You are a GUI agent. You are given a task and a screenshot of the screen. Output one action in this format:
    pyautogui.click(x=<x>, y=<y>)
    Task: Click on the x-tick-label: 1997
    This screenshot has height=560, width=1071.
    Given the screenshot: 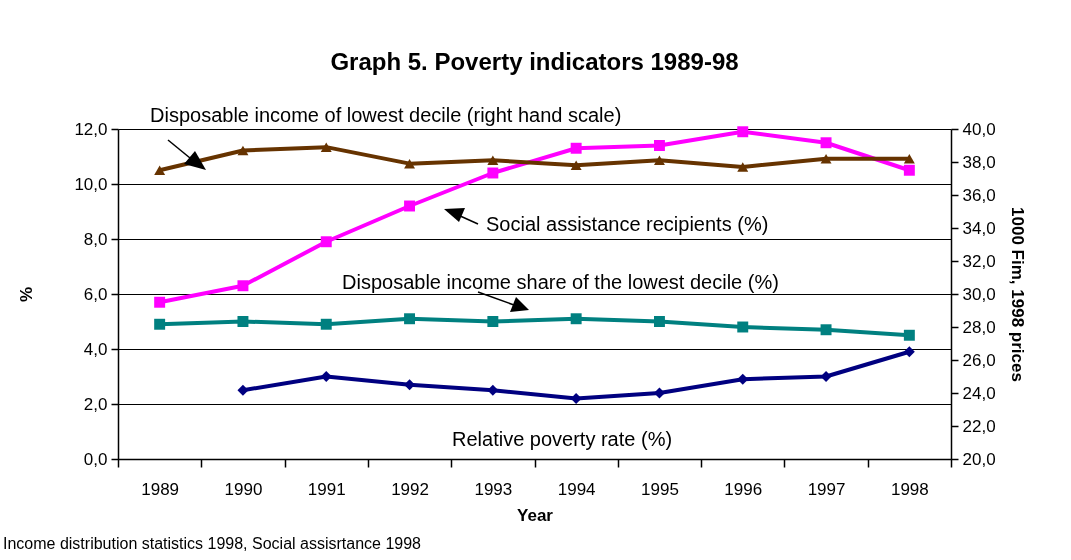 What is the action you would take?
    pyautogui.click(x=826, y=489)
    